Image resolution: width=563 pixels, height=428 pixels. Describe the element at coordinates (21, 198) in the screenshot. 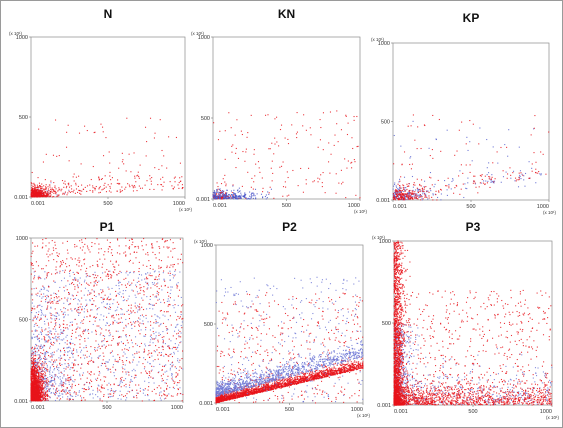

I see `y-tick-label: 0.001` at that location.